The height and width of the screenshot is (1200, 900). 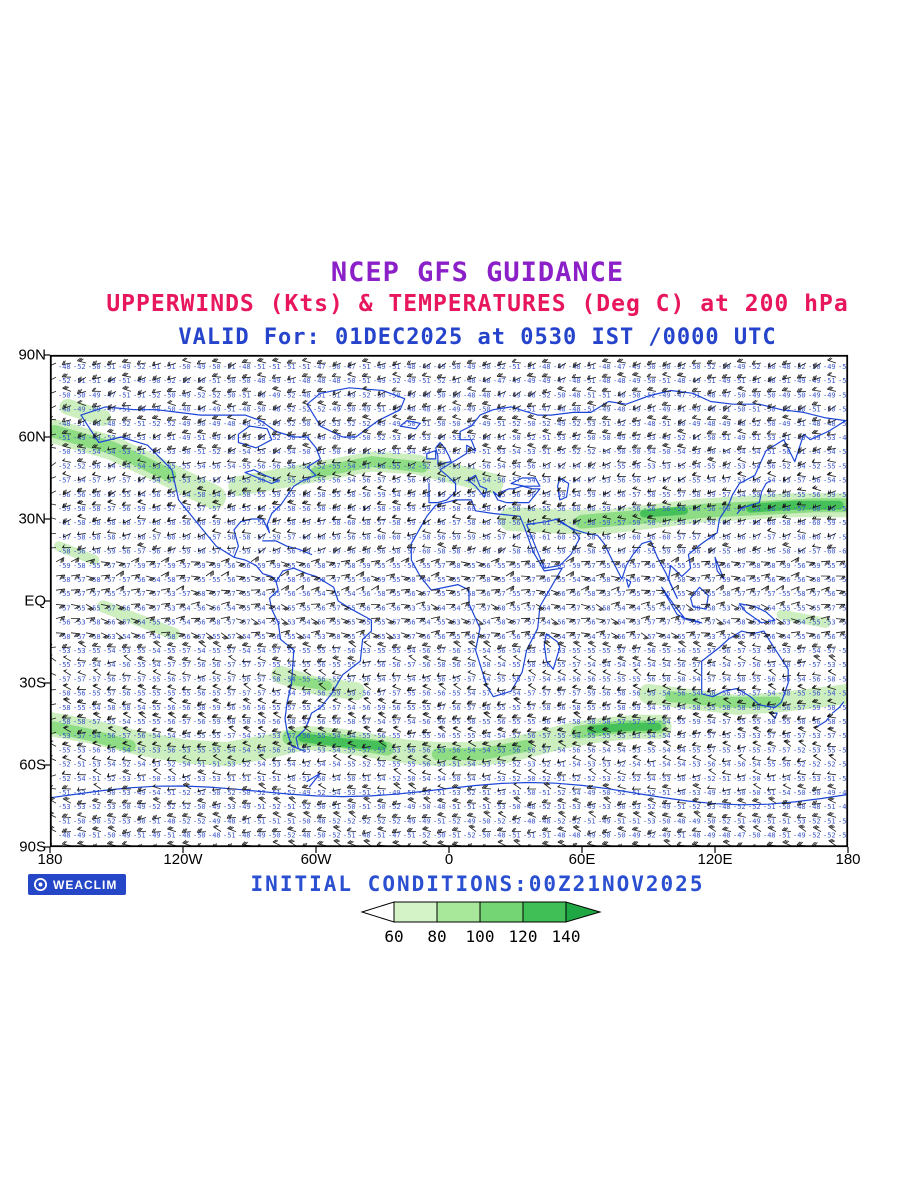 I want to click on svg-text: -59, so click(x=184, y=552).